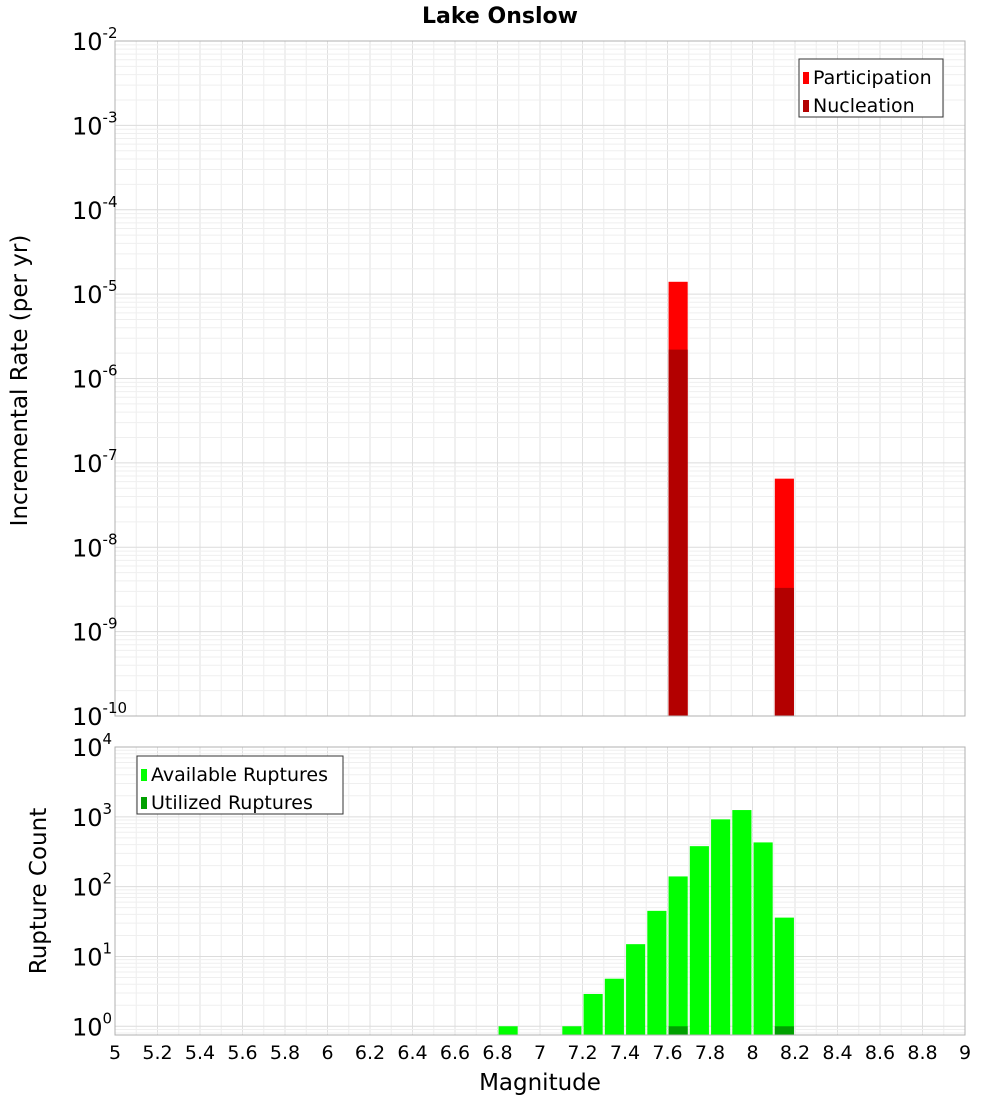 This screenshot has height=1104, width=1000. What do you see at coordinates (540, 1083) in the screenshot?
I see `x-axis-label: Magnitude` at bounding box center [540, 1083].